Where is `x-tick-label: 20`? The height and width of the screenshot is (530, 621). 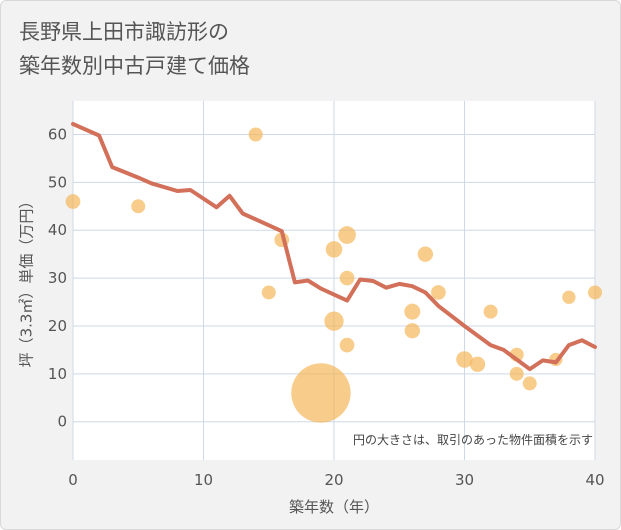 x-tick-label: 20 is located at coordinates (333, 480).